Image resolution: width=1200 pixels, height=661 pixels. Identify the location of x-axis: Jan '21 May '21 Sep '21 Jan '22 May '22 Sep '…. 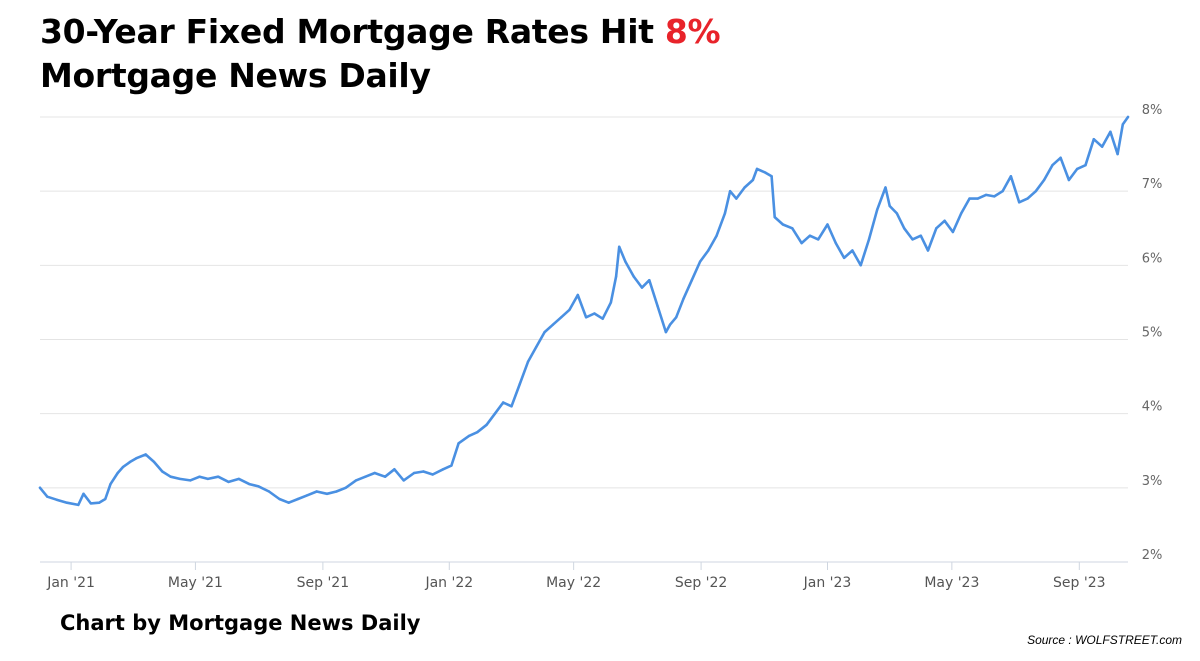
(584, 576).